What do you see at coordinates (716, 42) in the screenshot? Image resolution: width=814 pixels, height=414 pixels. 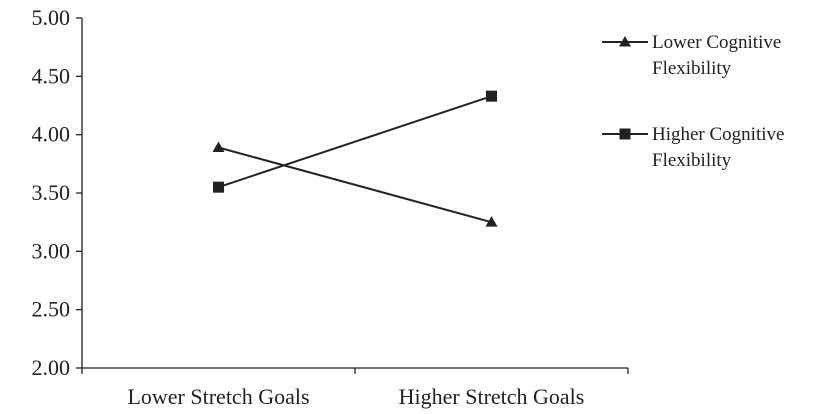 I see `legend-label: Lower Cognitive` at bounding box center [716, 42].